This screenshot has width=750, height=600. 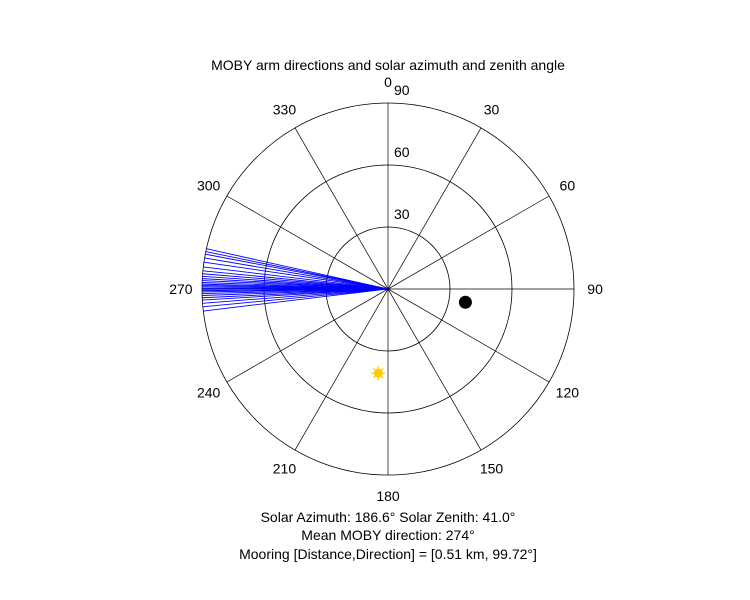 What do you see at coordinates (209, 393) in the screenshot?
I see `angle-tick-label: 240` at bounding box center [209, 393].